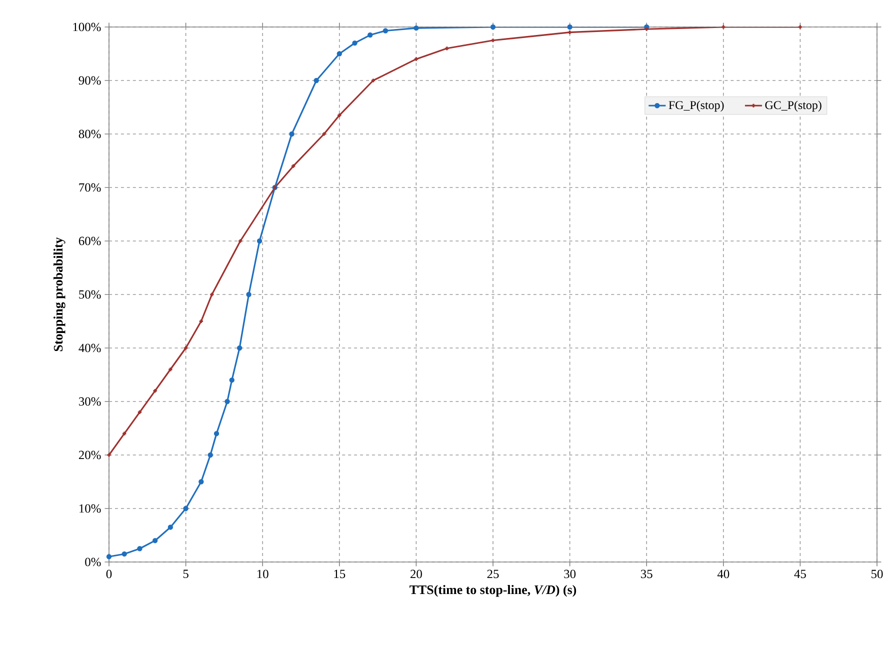  I want to click on y-tick-label: 10%, so click(90, 508).